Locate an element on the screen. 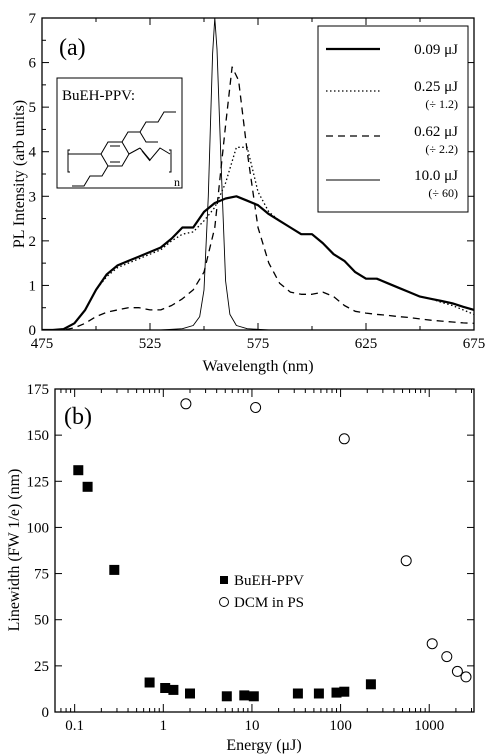 The image size is (487, 755). inset-structure: BuEH-PPV: n is located at coordinates (119, 133).